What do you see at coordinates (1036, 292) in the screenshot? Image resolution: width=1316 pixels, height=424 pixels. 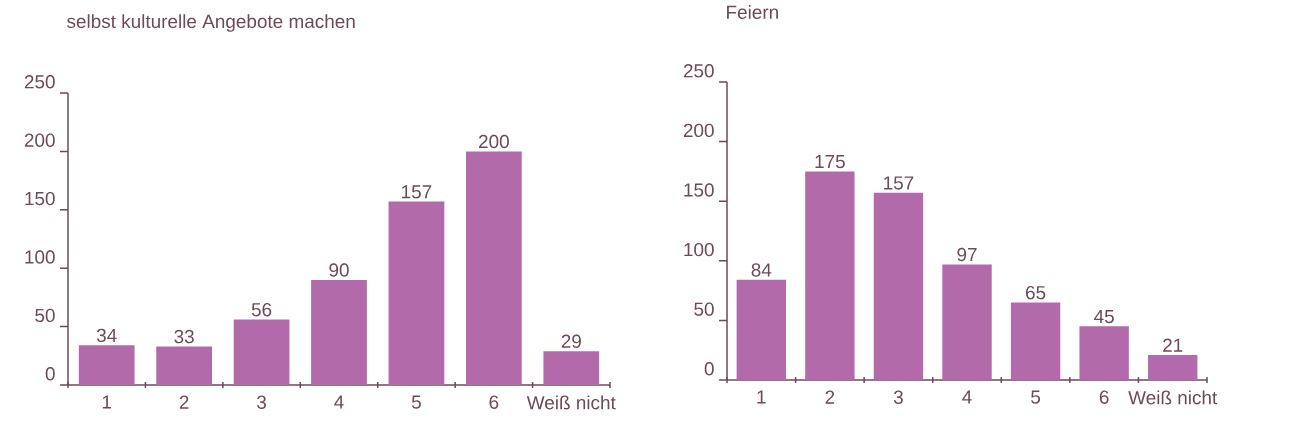 I see `data-label: 65` at bounding box center [1036, 292].